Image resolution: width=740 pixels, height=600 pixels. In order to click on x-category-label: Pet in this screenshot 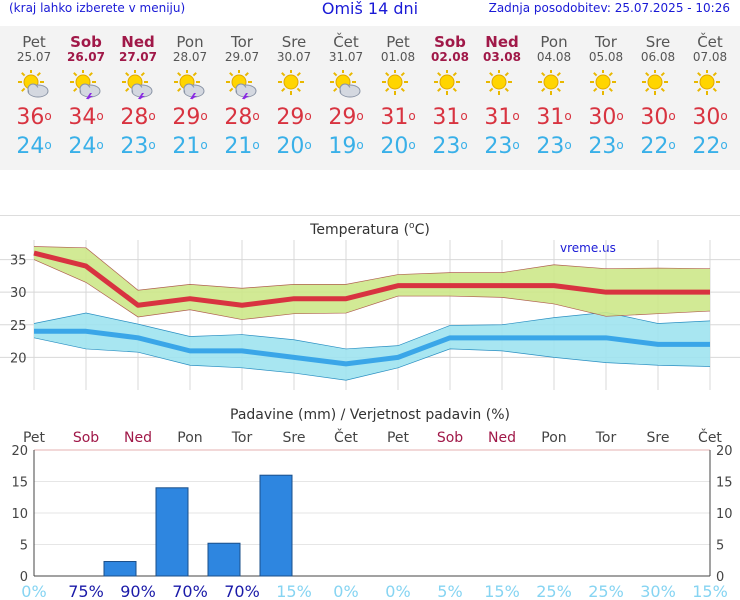, I will do `click(34, 438)`.